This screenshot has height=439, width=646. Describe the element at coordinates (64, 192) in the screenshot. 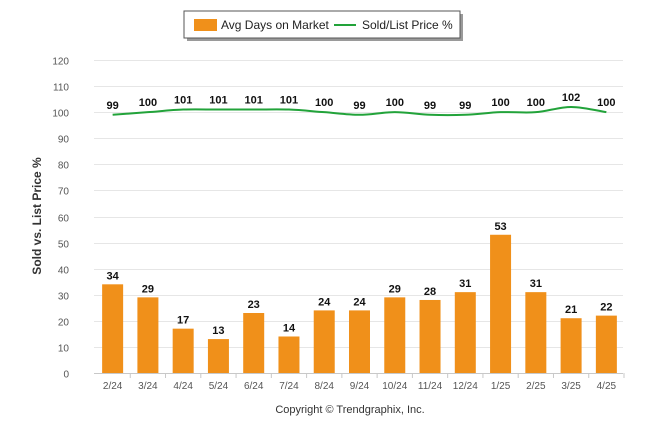

I see `y-tick-label: 70` at that location.